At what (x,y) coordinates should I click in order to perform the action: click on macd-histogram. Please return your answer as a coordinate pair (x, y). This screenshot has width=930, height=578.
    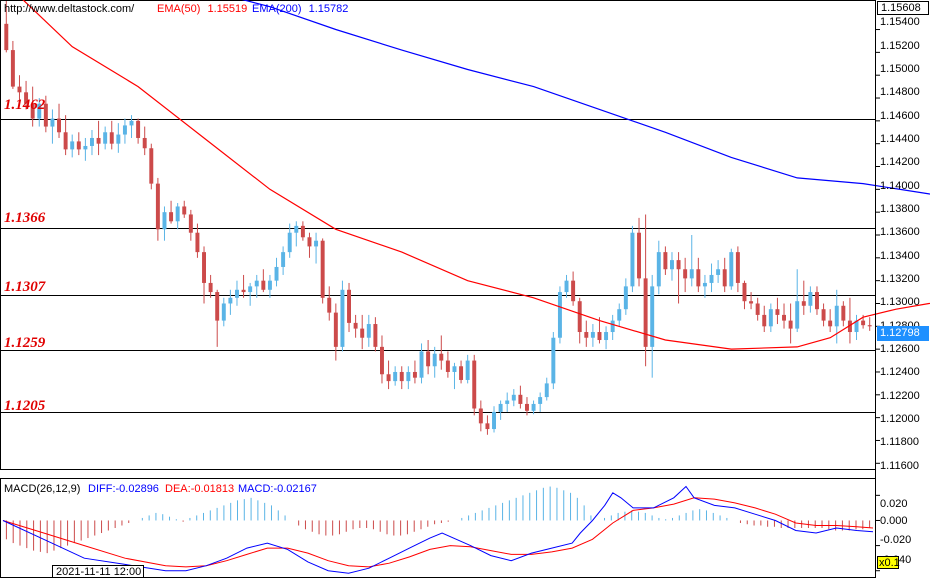
    Looking at the image, I should click on (438, 520).